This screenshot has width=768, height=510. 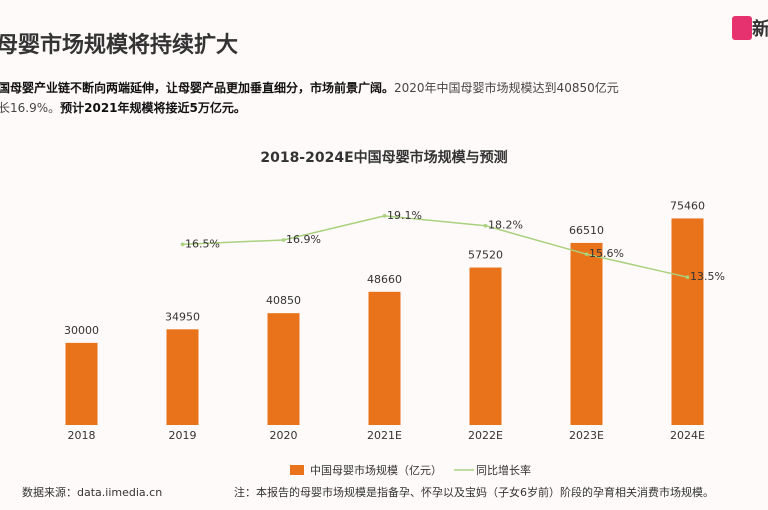 I want to click on intro-segment: 国母婴产业链不断向两端延伸，让母婴产品更加垂直细分，市场前景广阔。, so click(x=197, y=87).